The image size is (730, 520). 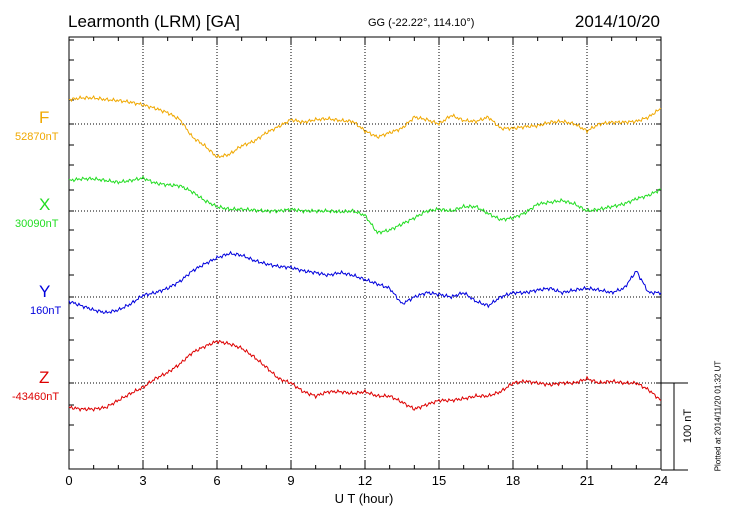 What do you see at coordinates (46, 311) in the screenshot?
I see `channel-y-baseline: 160nT` at bounding box center [46, 311].